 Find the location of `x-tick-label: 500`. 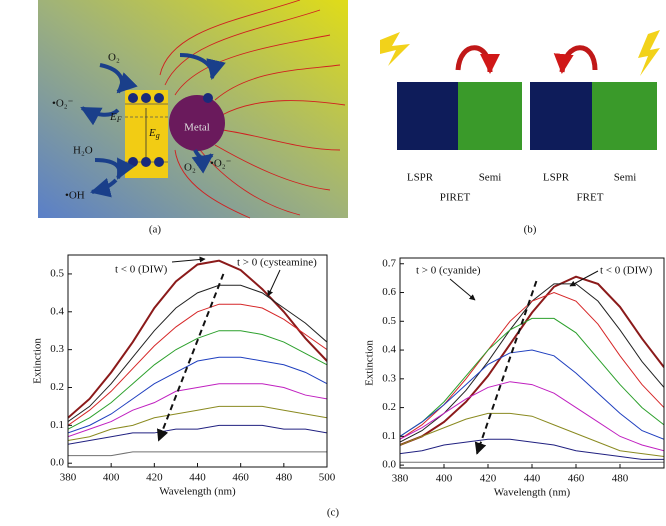

x-tick-label: 500 is located at coordinates (327, 478).